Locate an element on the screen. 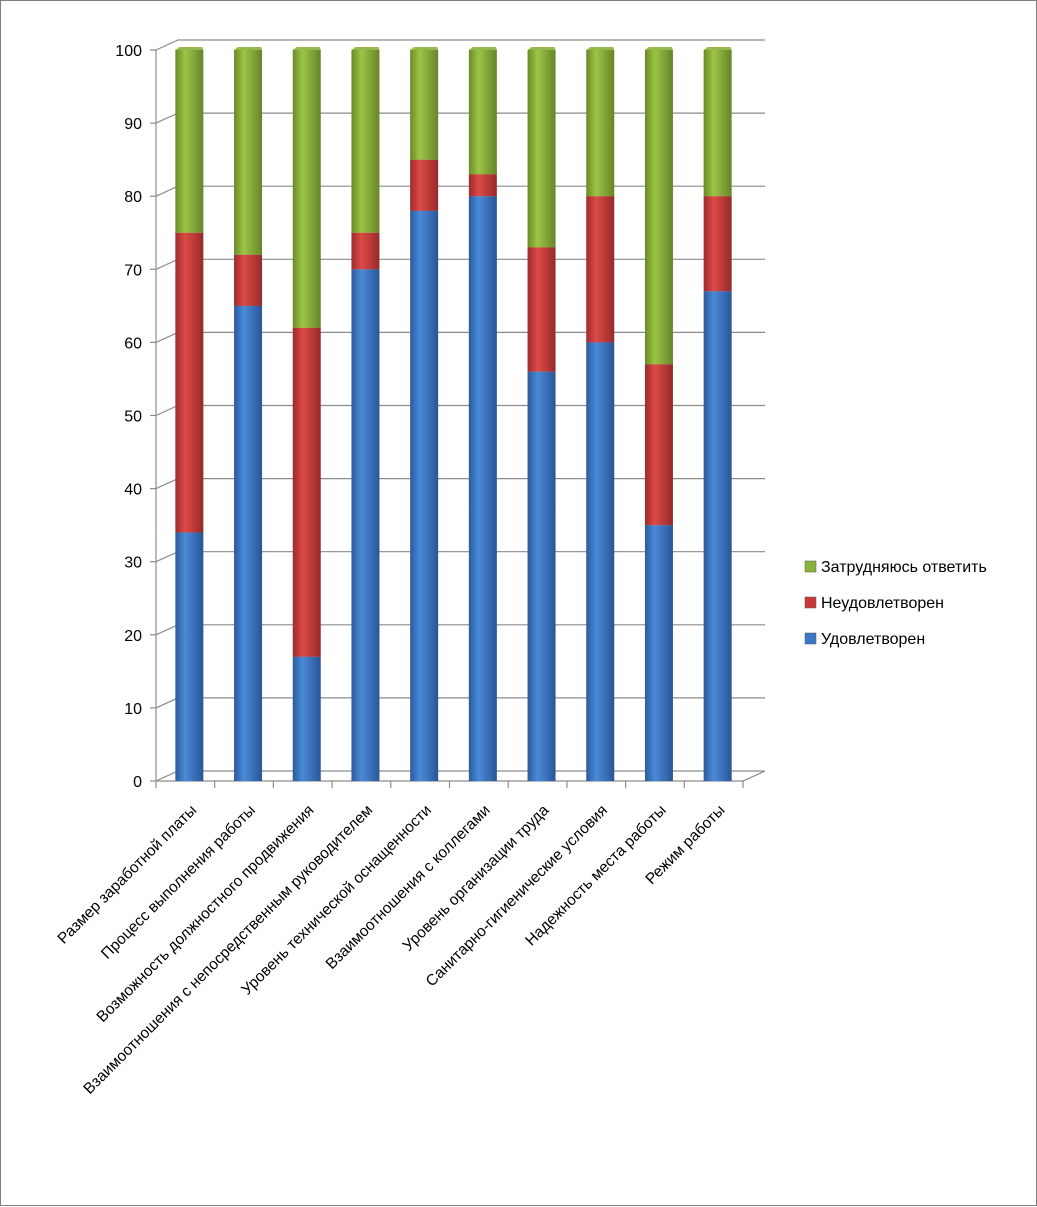  y-tick-label: 50 is located at coordinates (133, 417).